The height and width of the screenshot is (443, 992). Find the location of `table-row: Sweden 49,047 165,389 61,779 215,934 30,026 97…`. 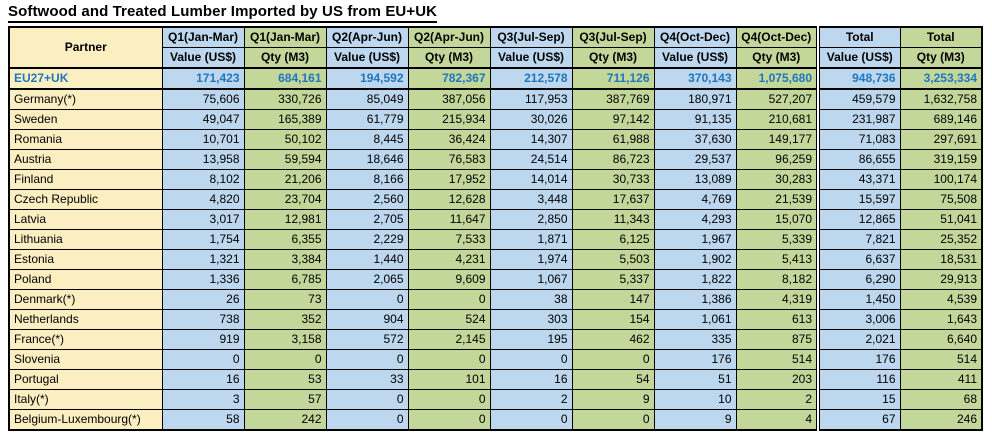

table-row: Sweden 49,047 165,389 61,779 215,934 30,026 97… is located at coordinates (495, 119).